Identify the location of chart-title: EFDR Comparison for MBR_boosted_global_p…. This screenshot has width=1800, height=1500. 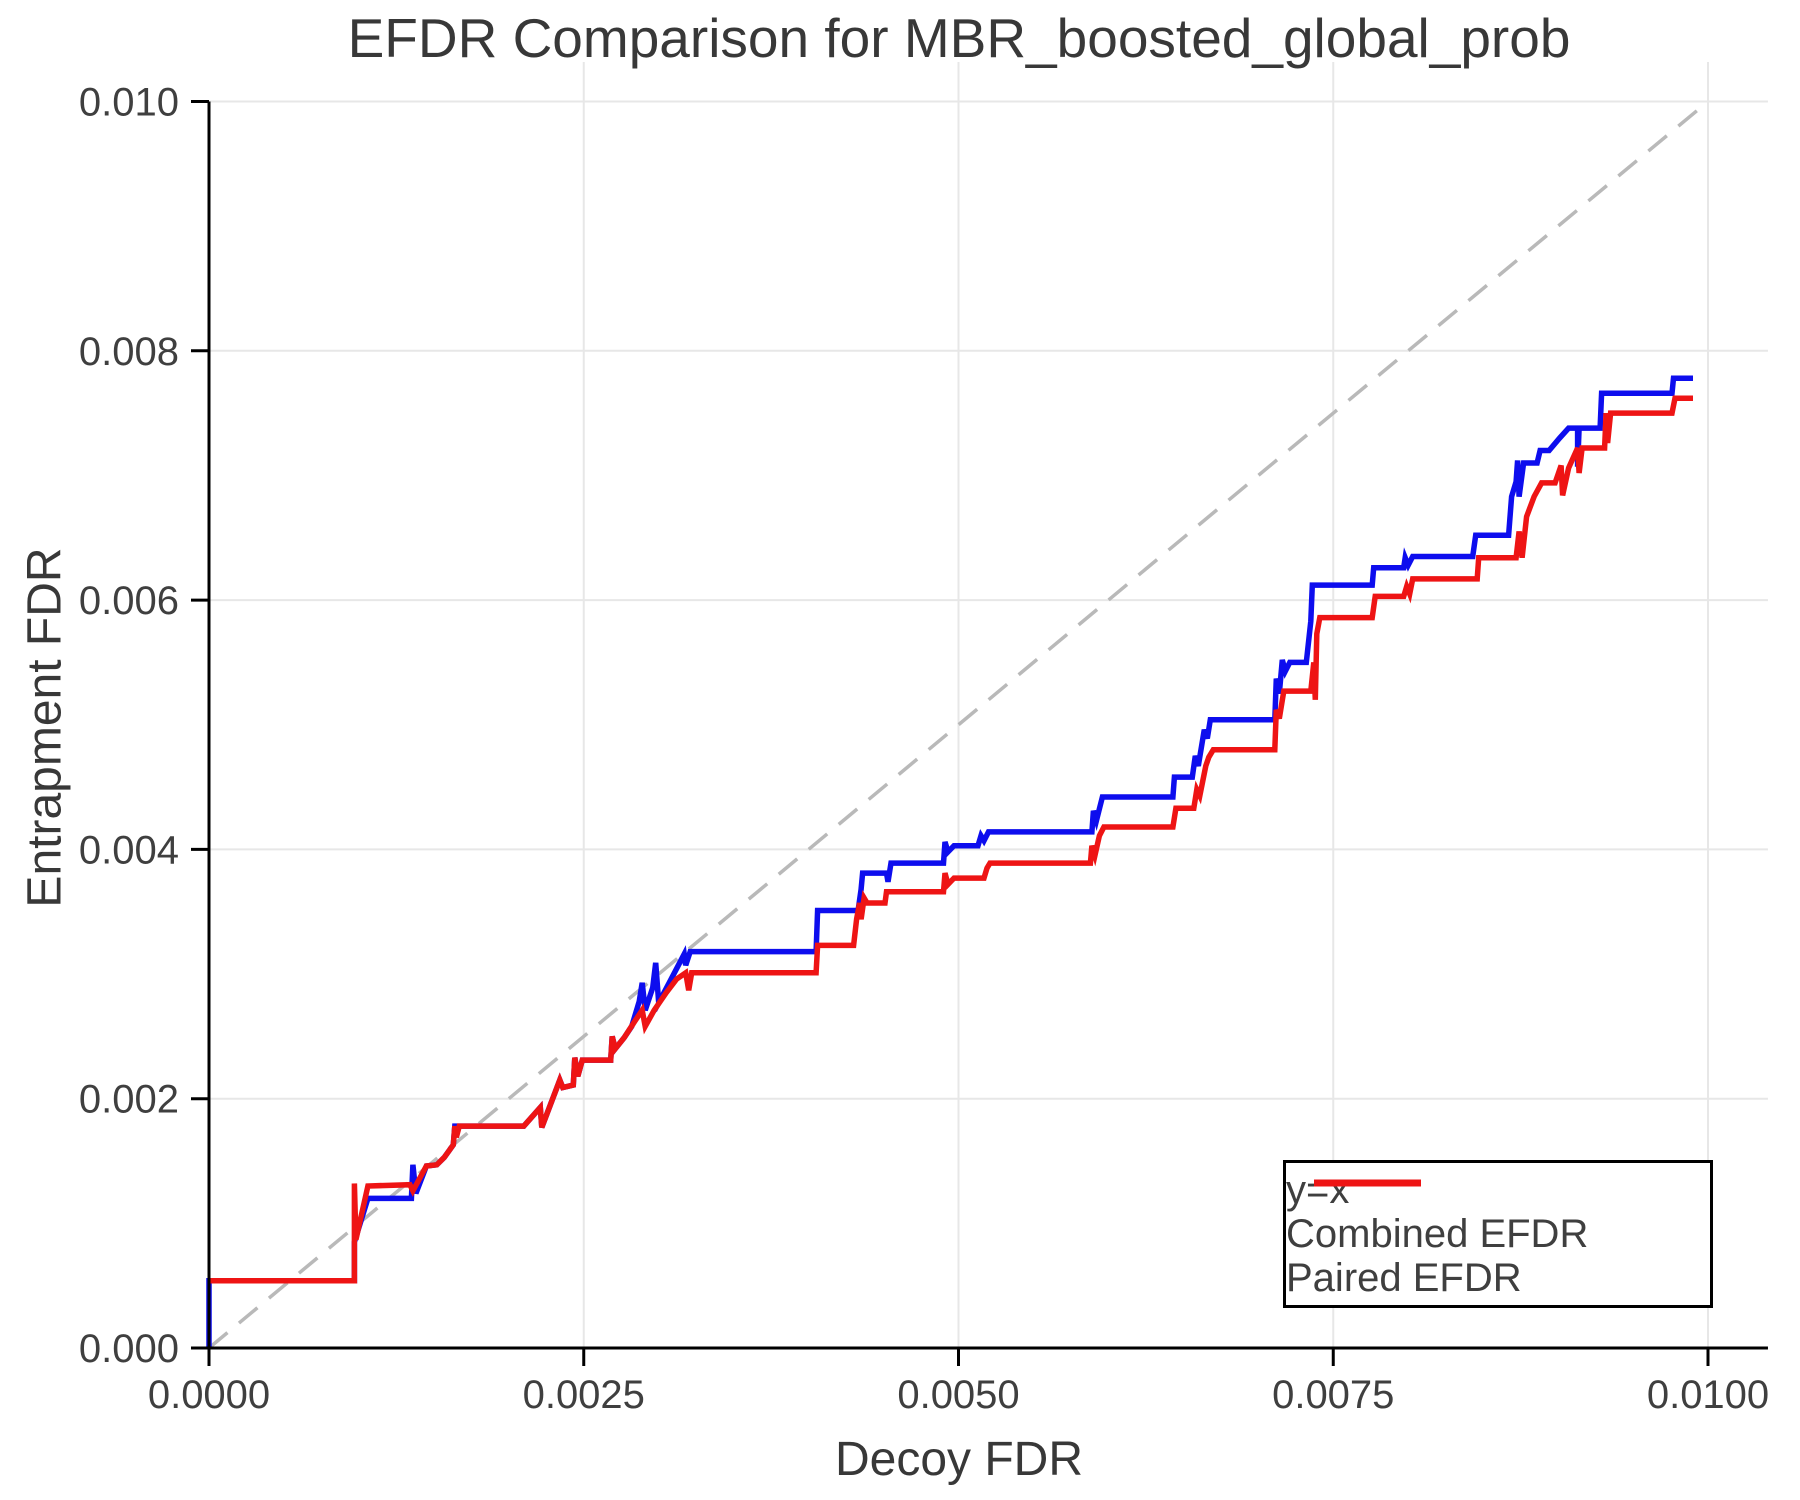
(959, 38).